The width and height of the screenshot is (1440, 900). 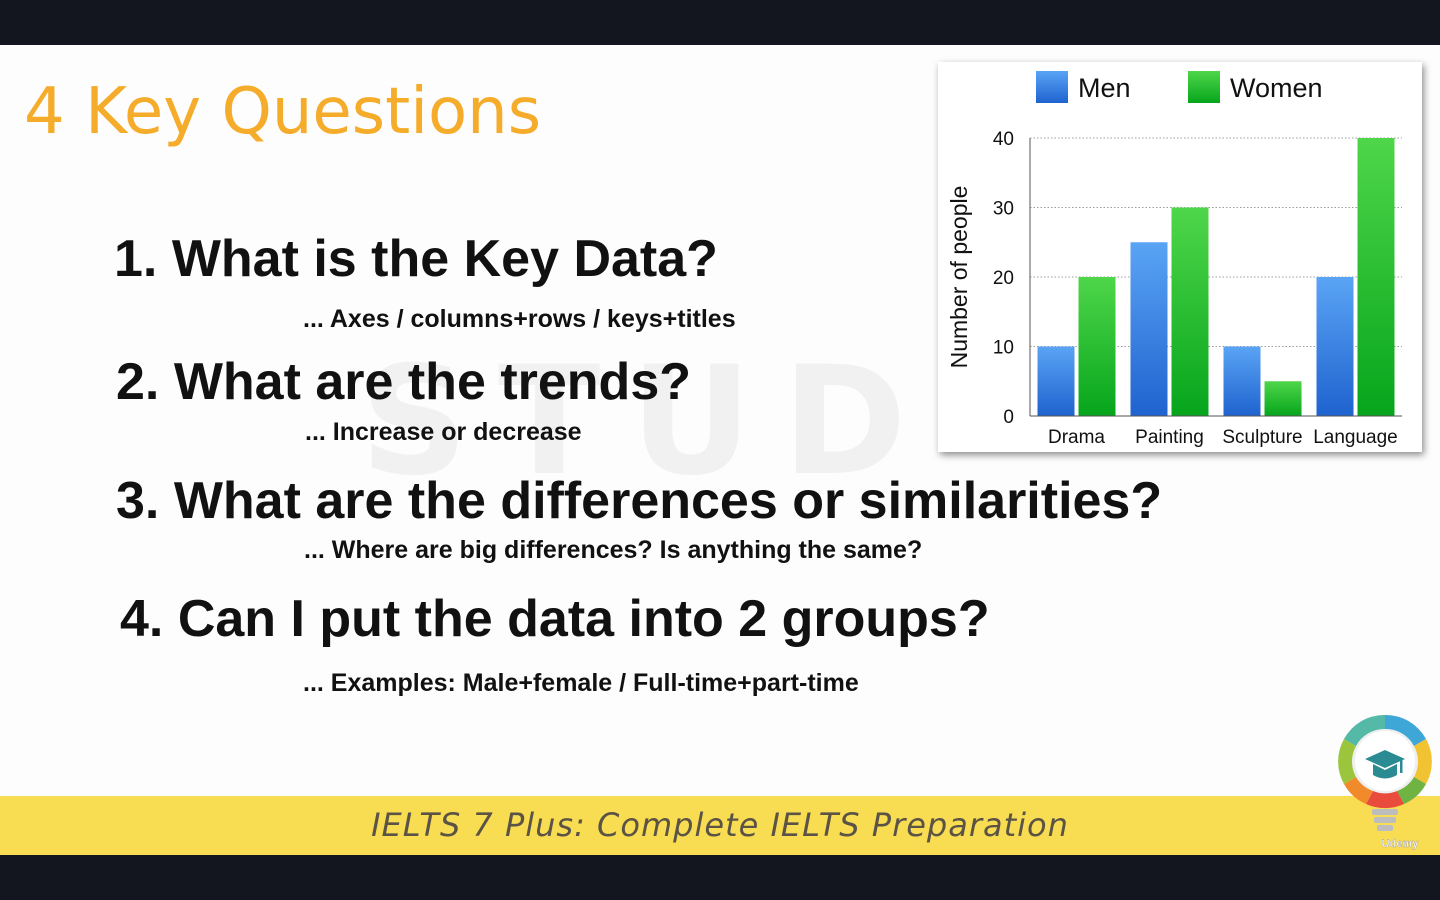 What do you see at coordinates (959, 277) in the screenshot?
I see `y-axis-label: Number of people` at bounding box center [959, 277].